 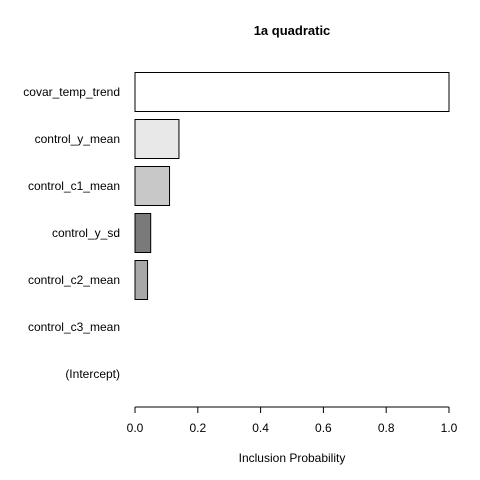 I want to click on chart-title: 1a quadratic, so click(x=292, y=30).